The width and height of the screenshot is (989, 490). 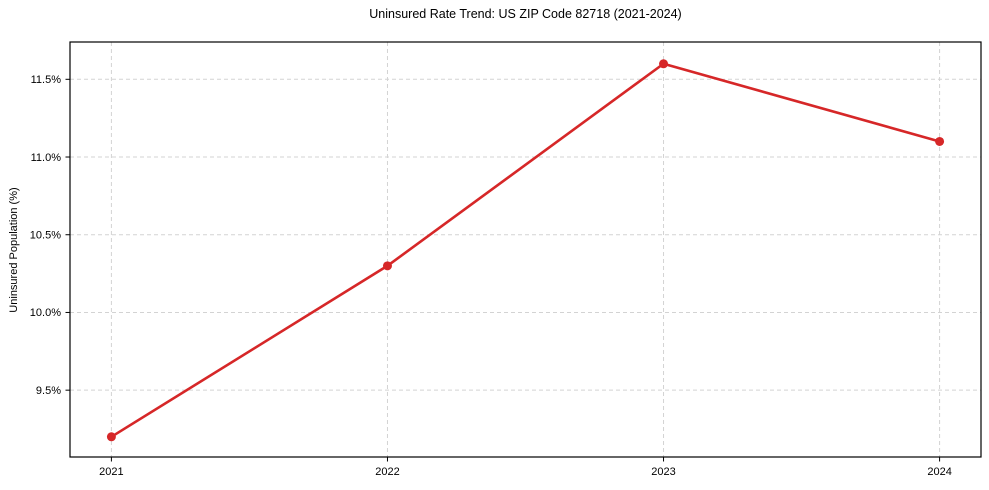 What do you see at coordinates (939, 472) in the screenshot?
I see `x-tick-label: 2024` at bounding box center [939, 472].